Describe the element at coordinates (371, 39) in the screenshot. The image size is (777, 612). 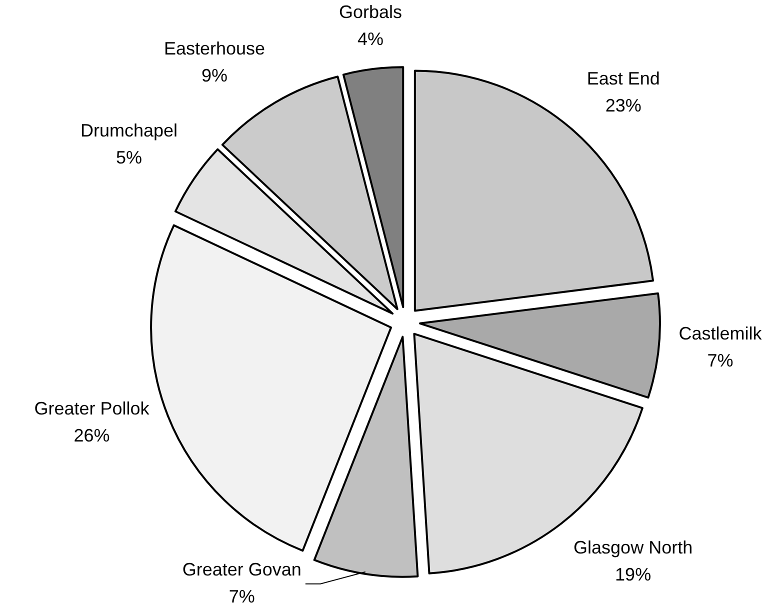
I see `data-label: 4%` at that location.